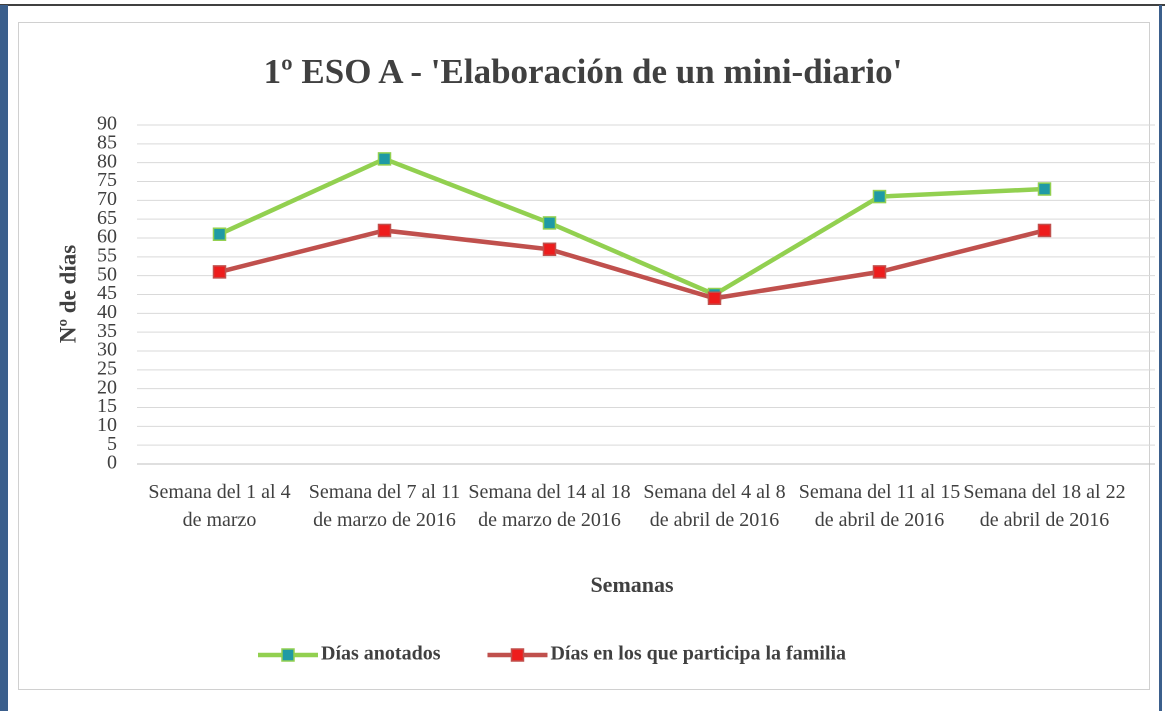 This screenshot has height=711, width=1165. I want to click on right-border, so click(1160, 358).